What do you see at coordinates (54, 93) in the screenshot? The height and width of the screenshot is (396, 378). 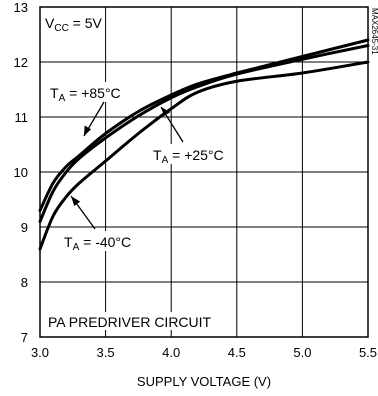 I see `label-85c-main: T` at bounding box center [54, 93].